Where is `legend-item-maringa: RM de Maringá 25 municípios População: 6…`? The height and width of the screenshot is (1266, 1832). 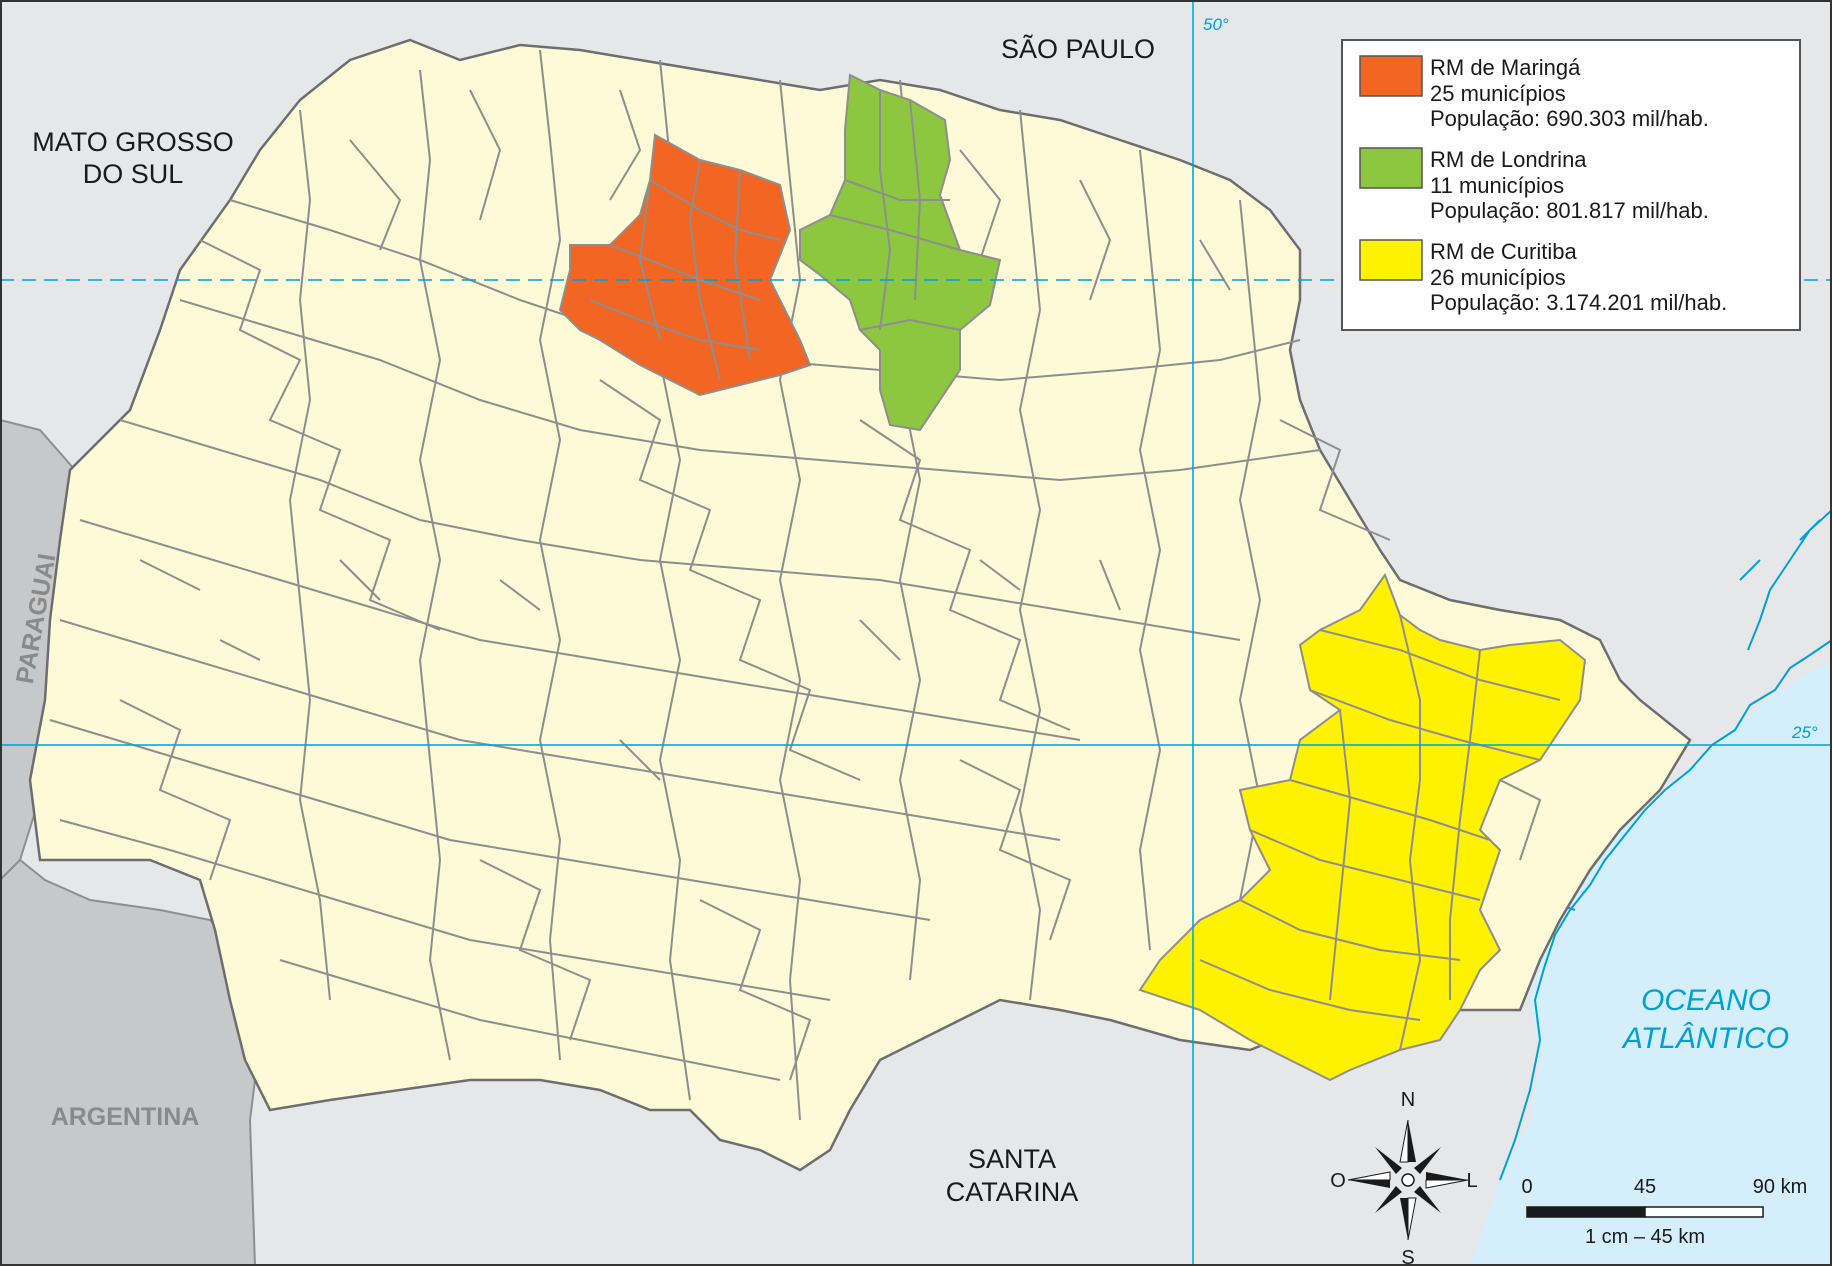
legend-item-maringa: RM de Maringá 25 municípios População: 6… is located at coordinates (1534, 93).